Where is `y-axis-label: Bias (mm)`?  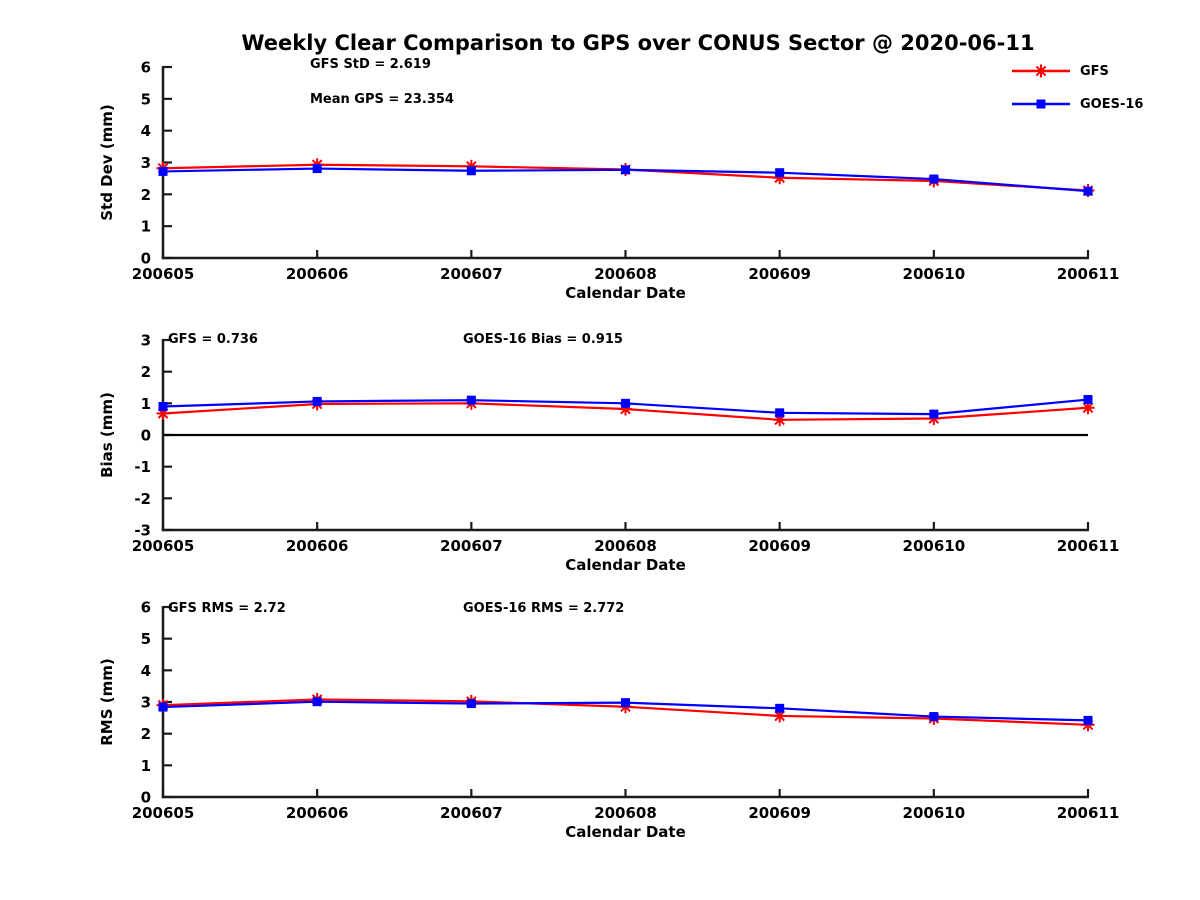
y-axis-label: Bias (mm) is located at coordinates (107, 435).